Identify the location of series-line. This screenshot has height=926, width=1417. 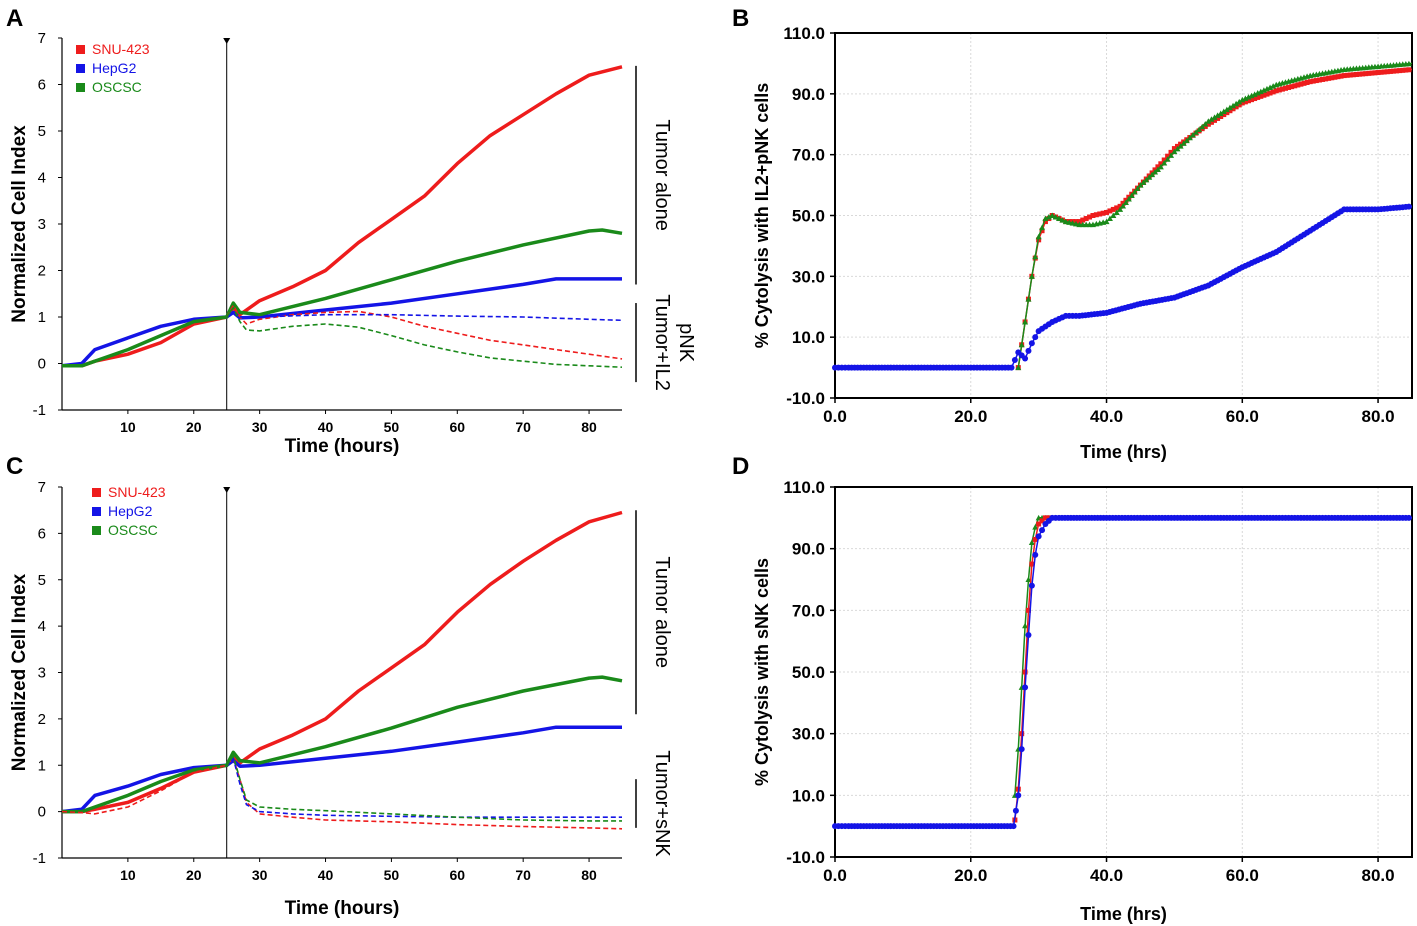
(1124, 287).